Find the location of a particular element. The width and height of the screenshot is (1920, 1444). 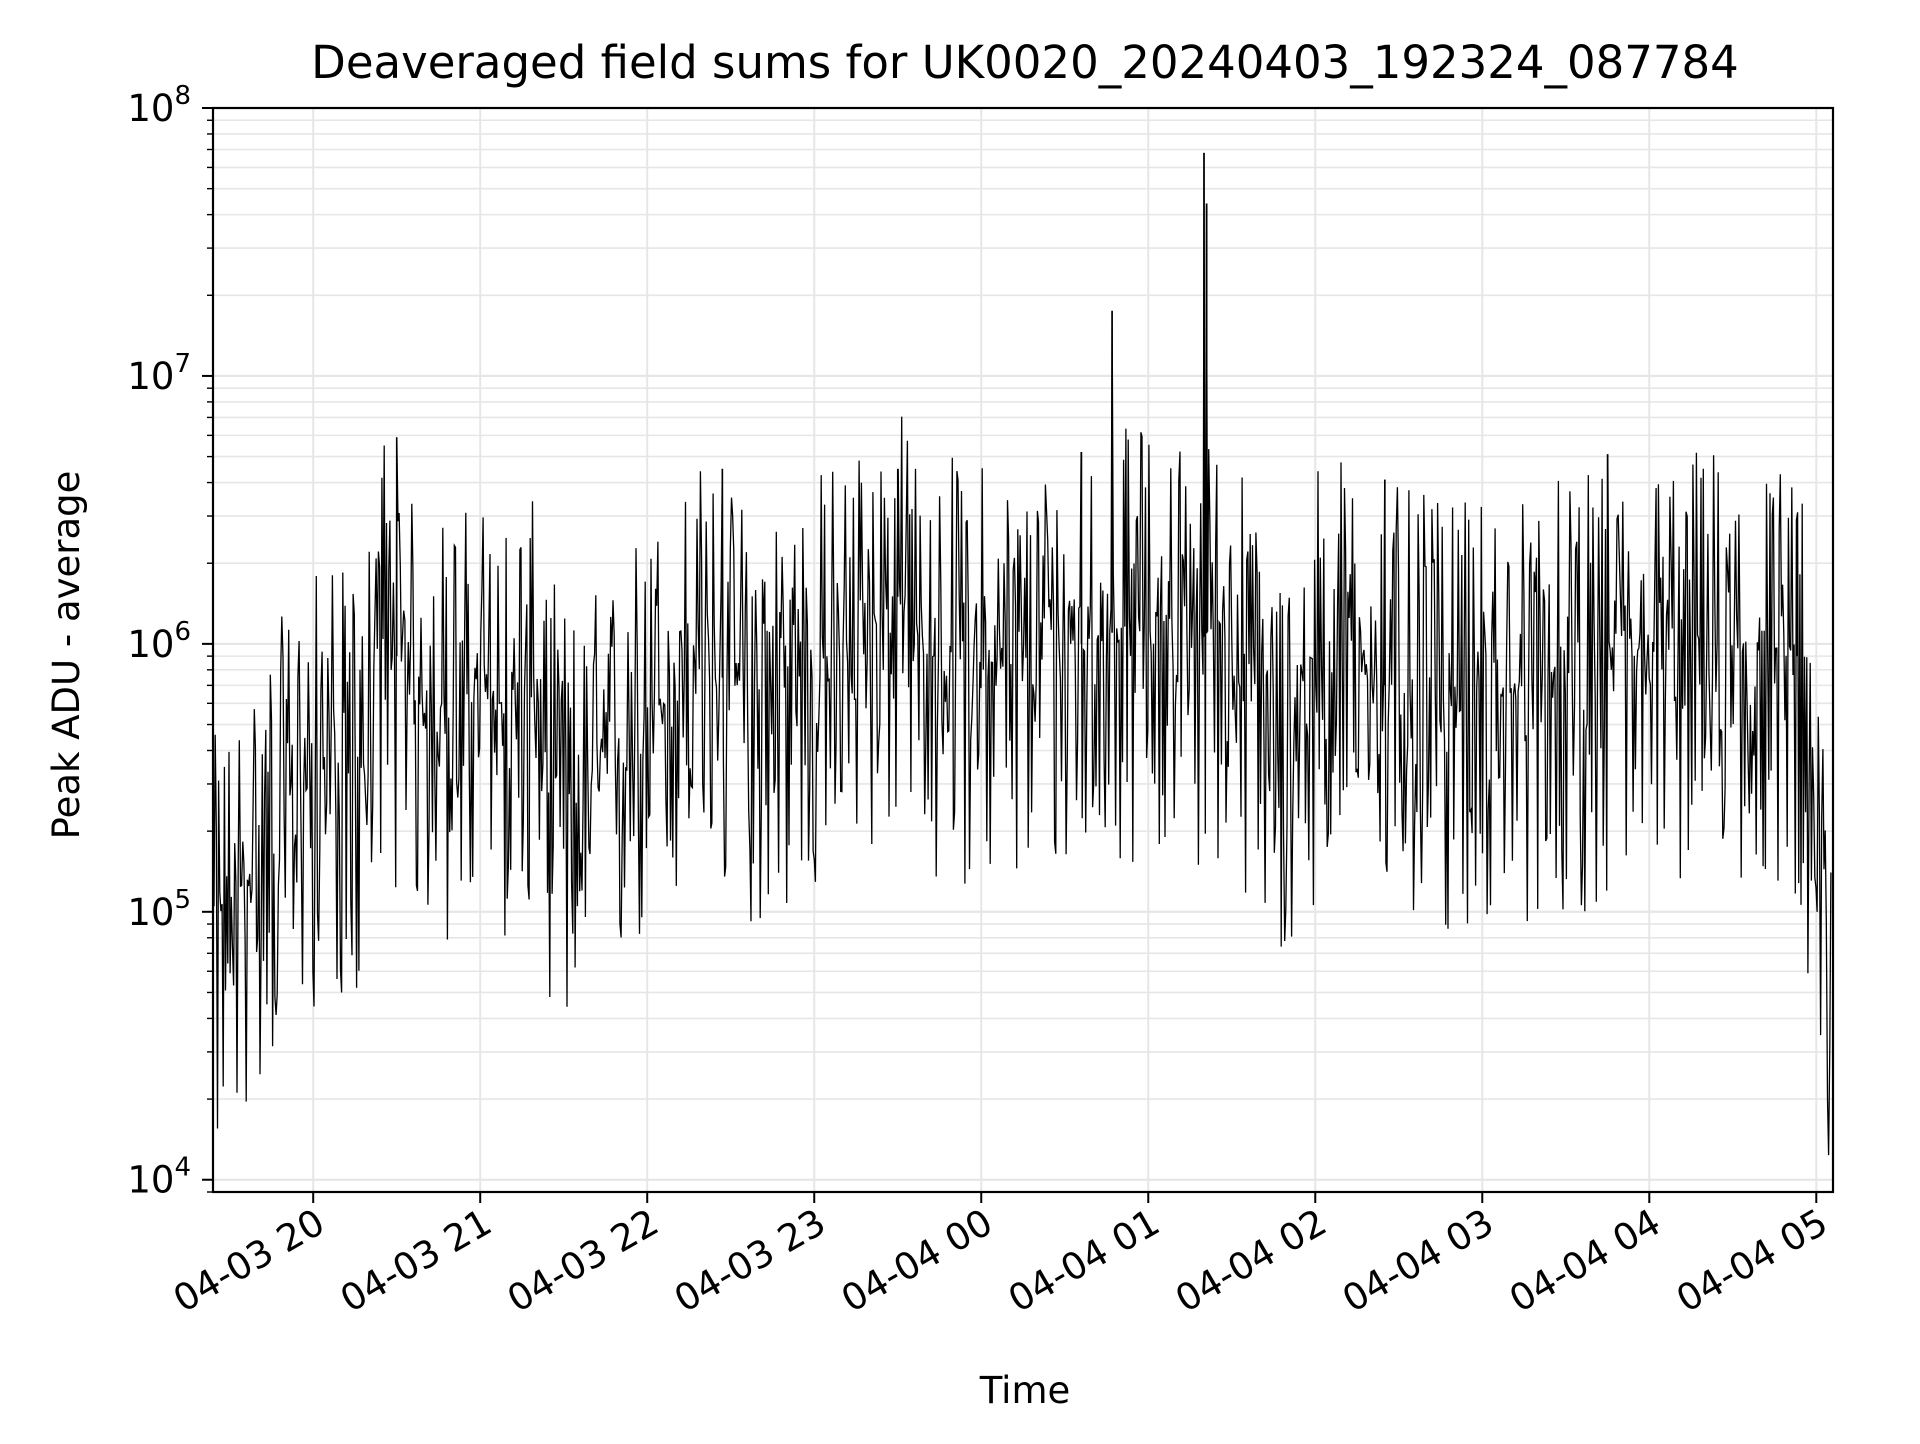

x-tick-label: 04-03 22 is located at coordinates (583, 1261).